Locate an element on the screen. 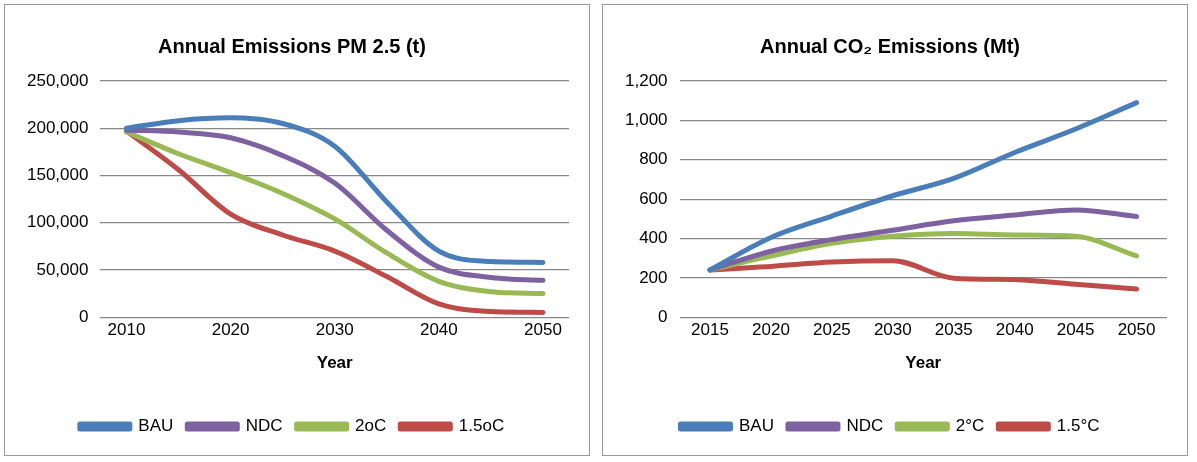 The image size is (1197, 462). legend-label: 2oC is located at coordinates (371, 426).